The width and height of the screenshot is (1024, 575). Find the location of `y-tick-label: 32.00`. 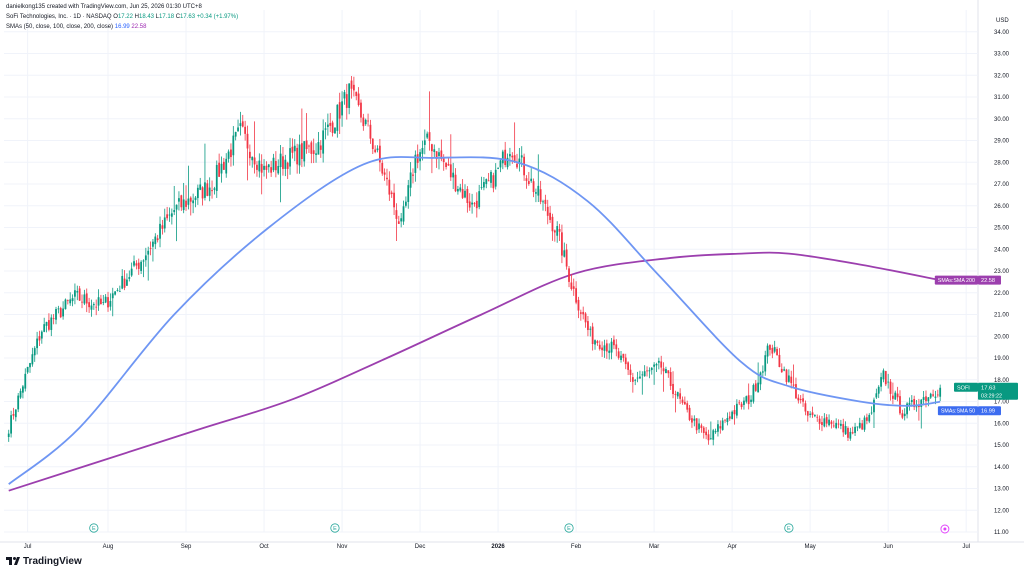

y-tick-label: 32.00 is located at coordinates (1002, 76).